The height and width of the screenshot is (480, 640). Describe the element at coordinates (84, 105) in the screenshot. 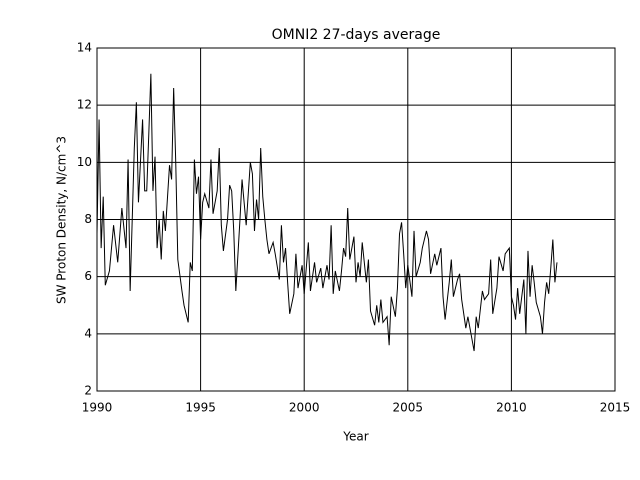

I see `y-tick-label: 12` at that location.